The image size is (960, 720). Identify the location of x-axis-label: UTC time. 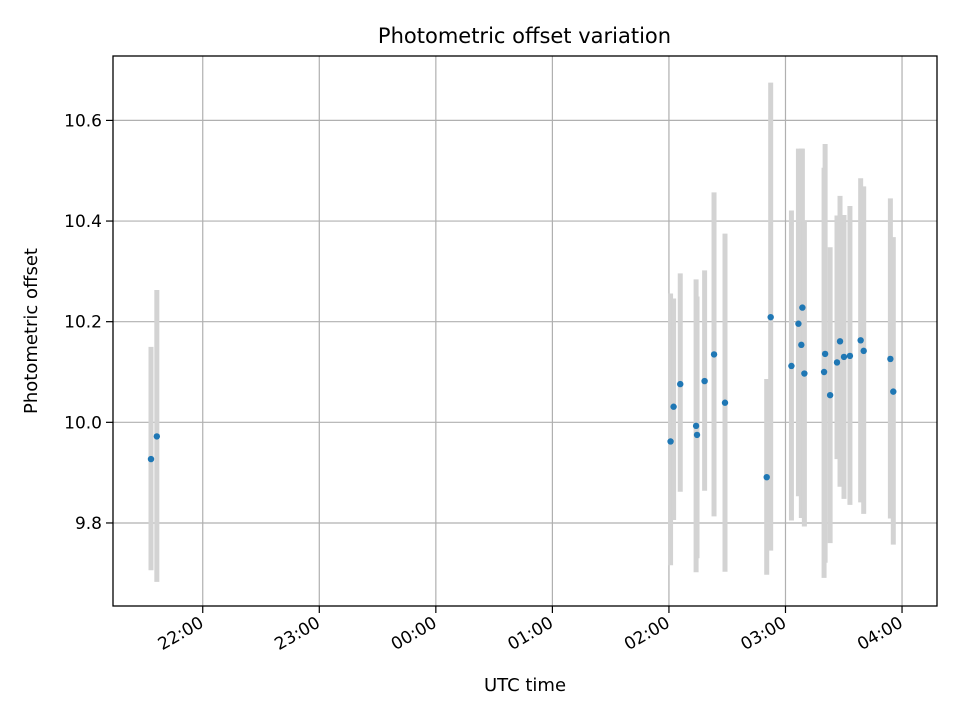
(525, 685).